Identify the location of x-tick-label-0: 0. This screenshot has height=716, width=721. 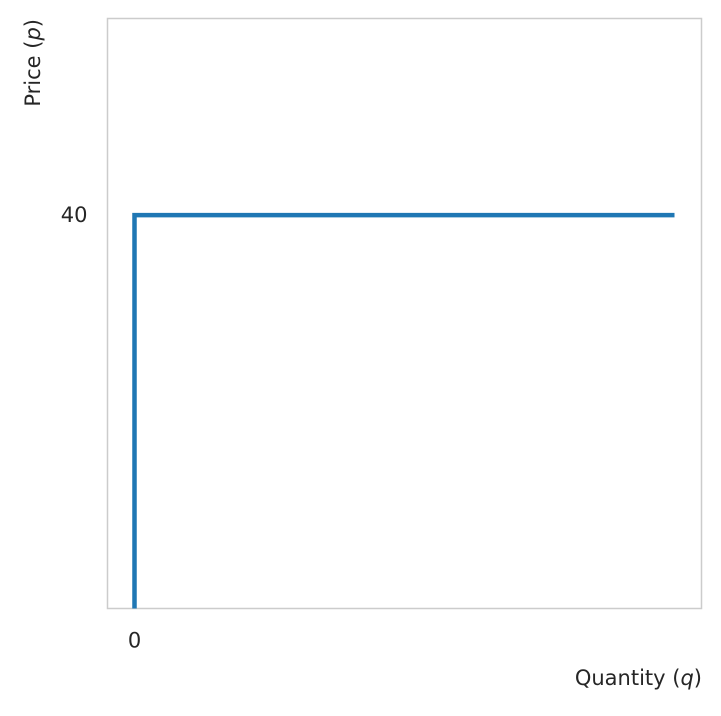
(134, 641).